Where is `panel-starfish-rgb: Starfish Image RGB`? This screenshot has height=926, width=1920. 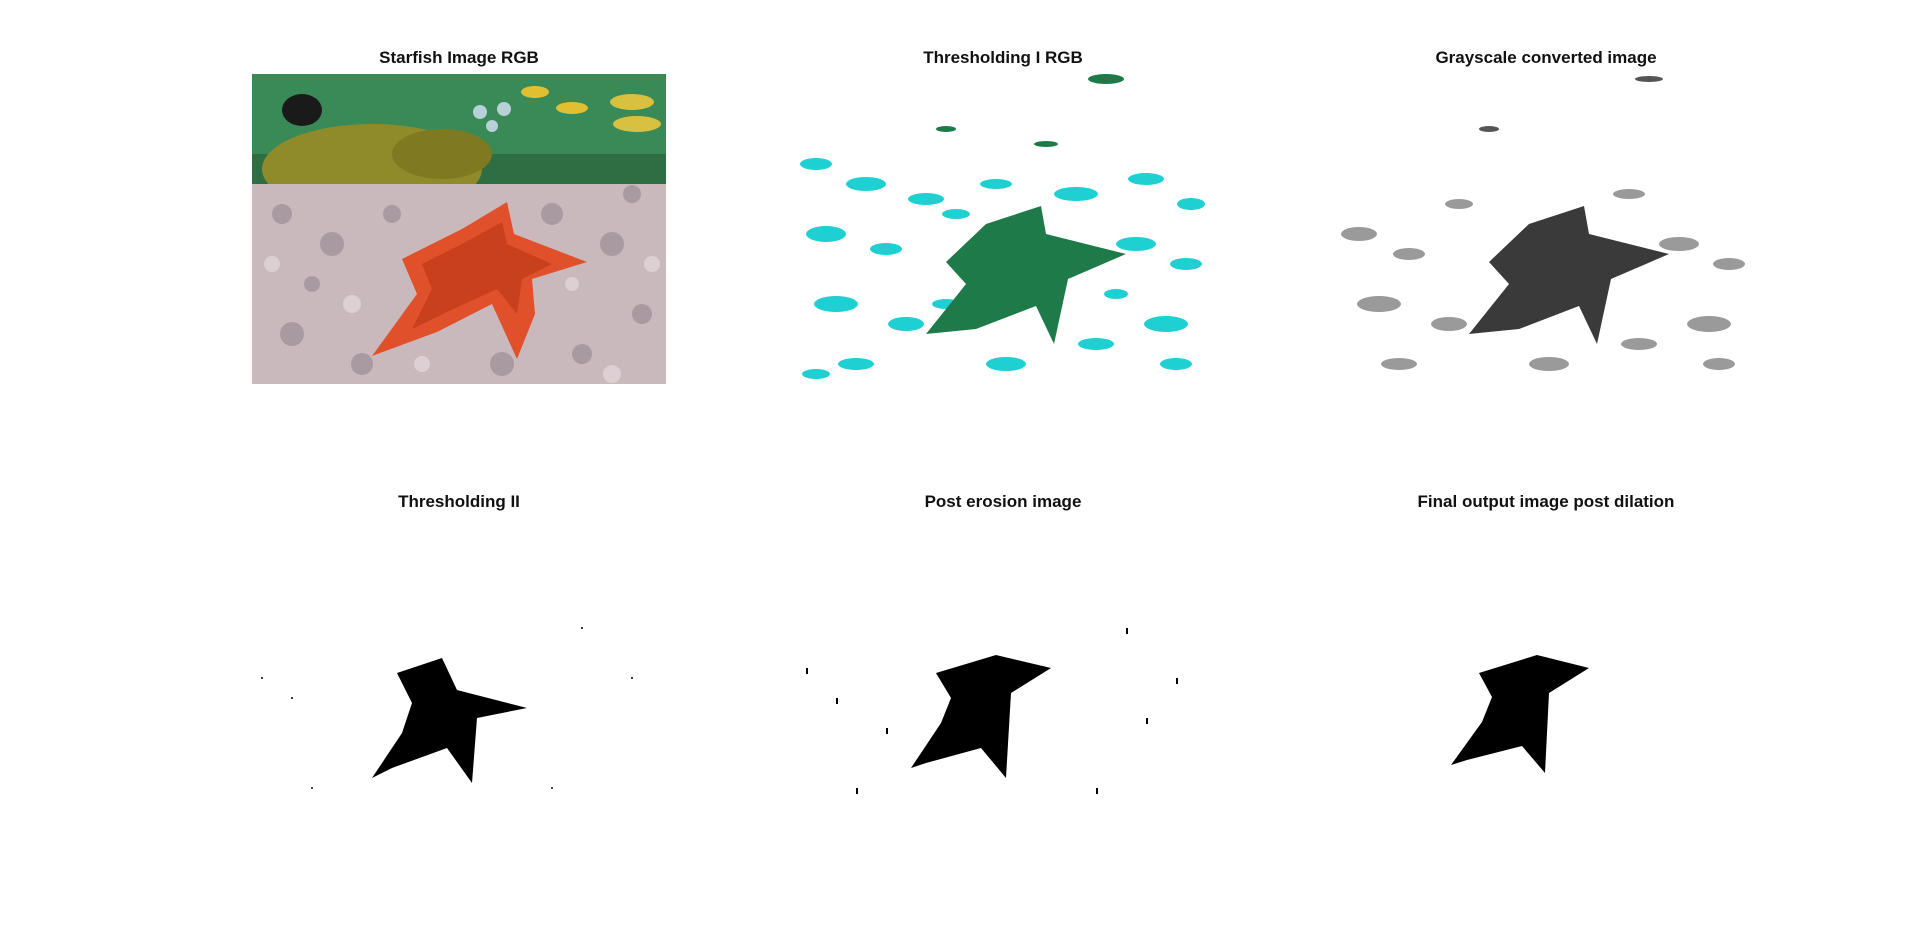 panel-starfish-rgb: Starfish Image RGB is located at coordinates (459, 216).